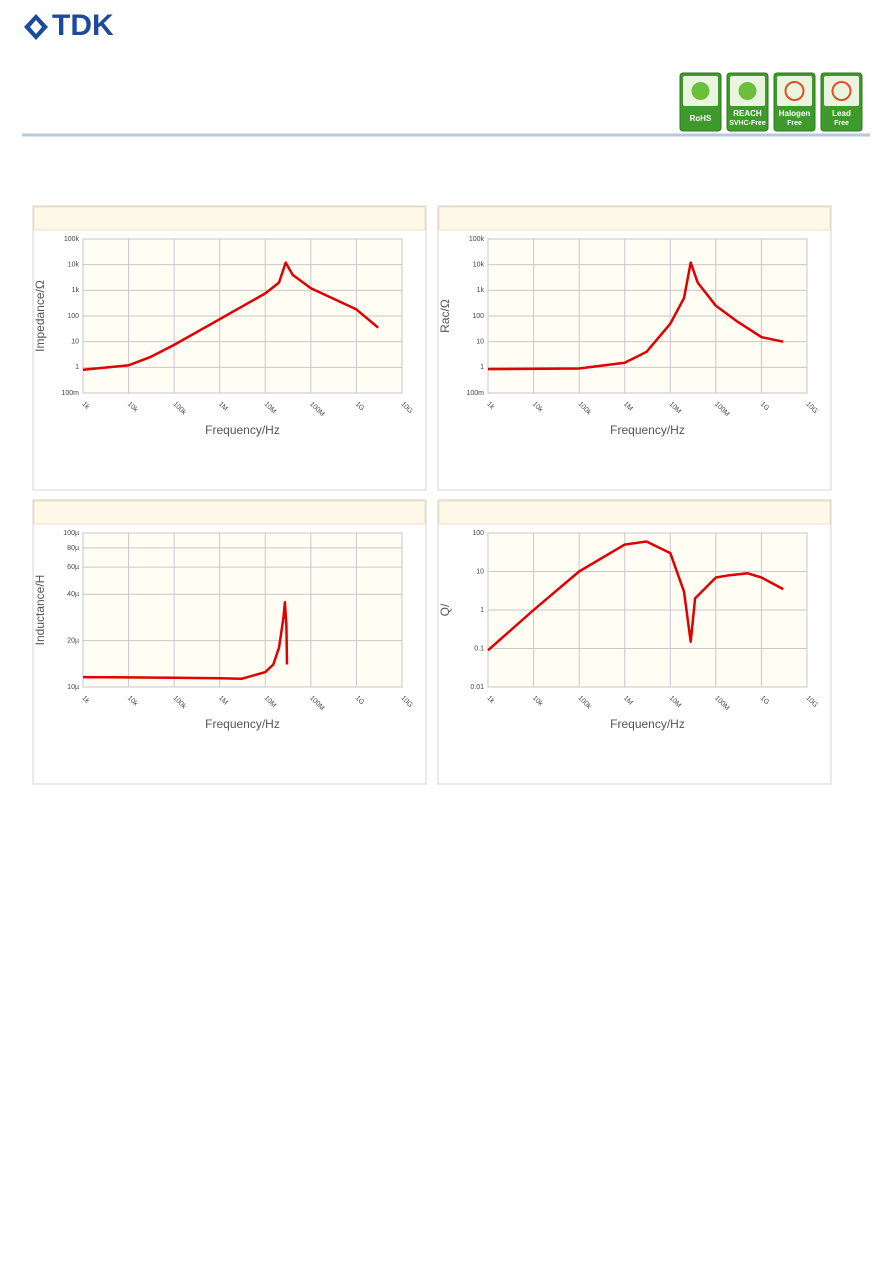  Describe the element at coordinates (747, 113) in the screenshot. I see `badge-label: REACH` at that location.